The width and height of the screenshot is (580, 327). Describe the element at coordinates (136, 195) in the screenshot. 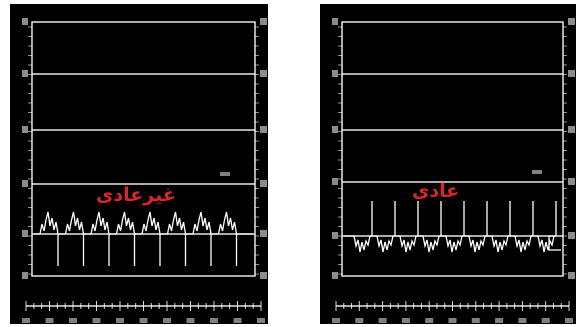

I see `abnormal-label: غیرعادی` at that location.